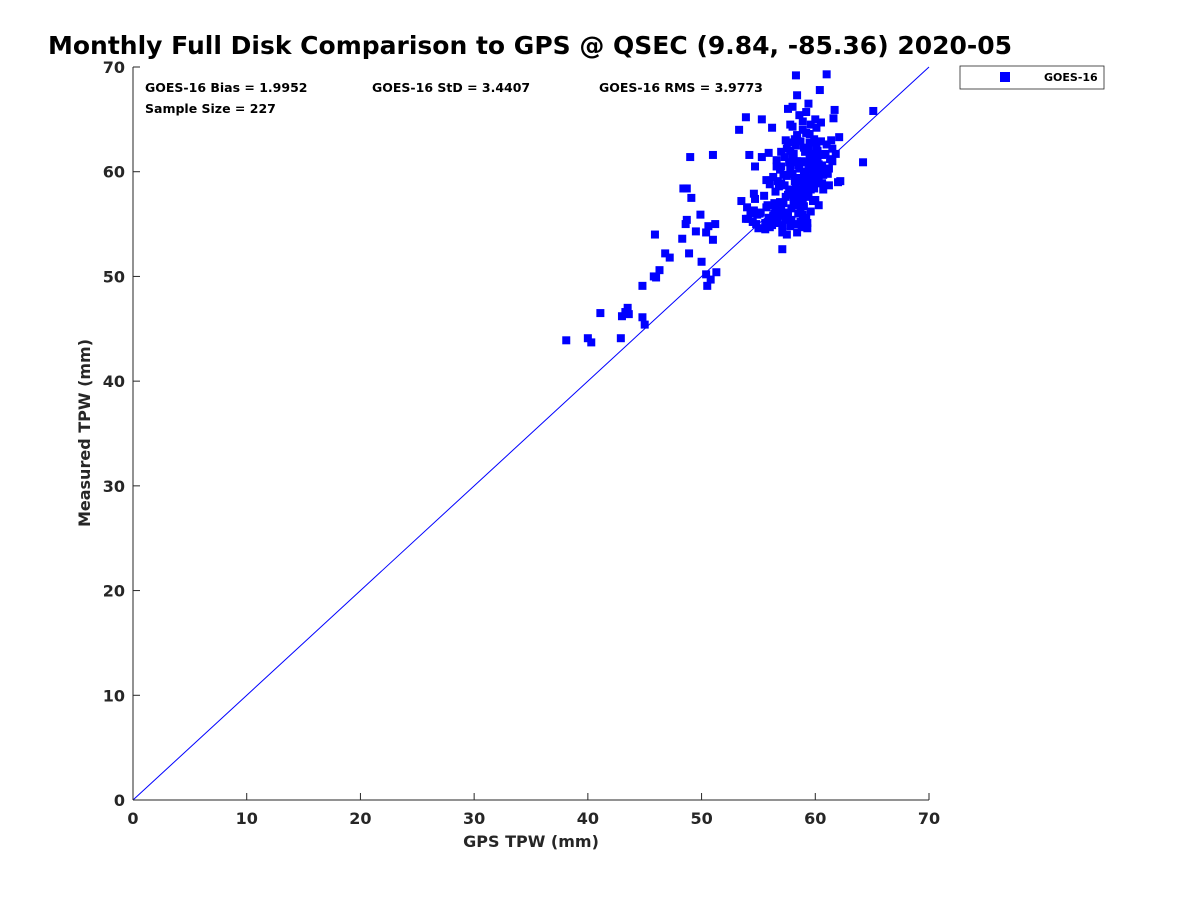 This screenshot has width=1200, height=900. What do you see at coordinates (114, 381) in the screenshot?
I see `y-tick-label: 40` at bounding box center [114, 381].